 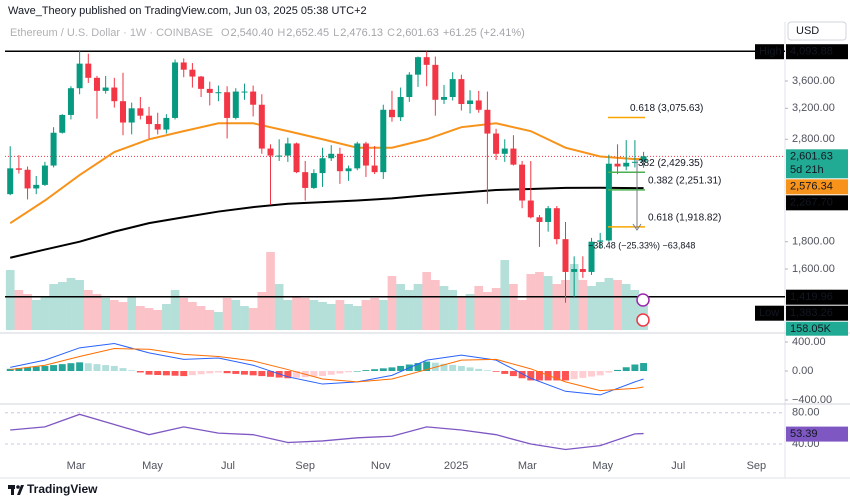 What do you see at coordinates (811, 52) in the screenshot?
I see `price-label: 4,093.88` at bounding box center [811, 52].